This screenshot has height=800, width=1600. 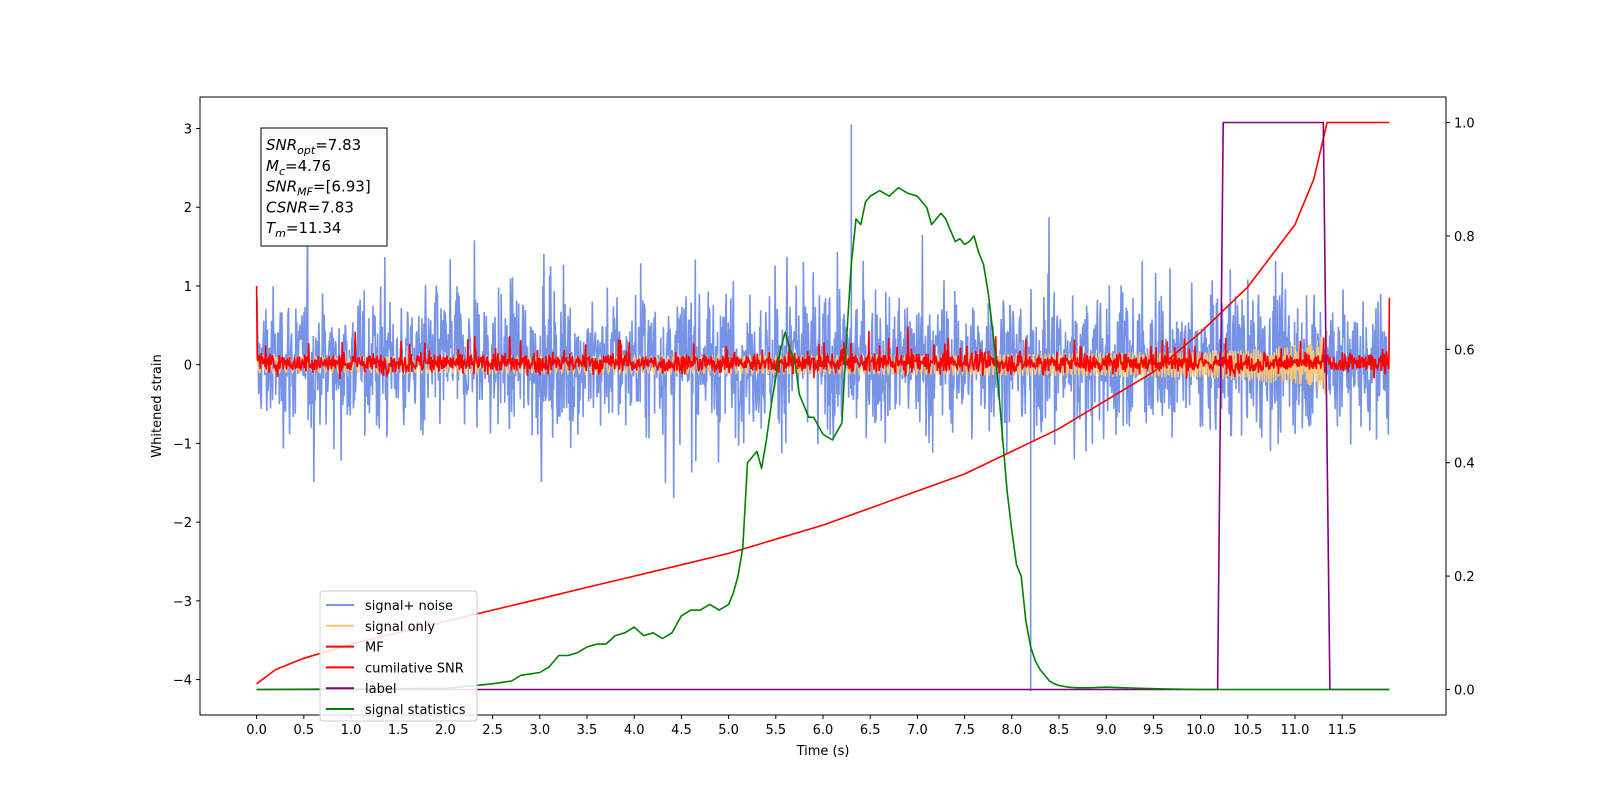 I want to click on y-tick-label: 0, so click(x=188, y=366).